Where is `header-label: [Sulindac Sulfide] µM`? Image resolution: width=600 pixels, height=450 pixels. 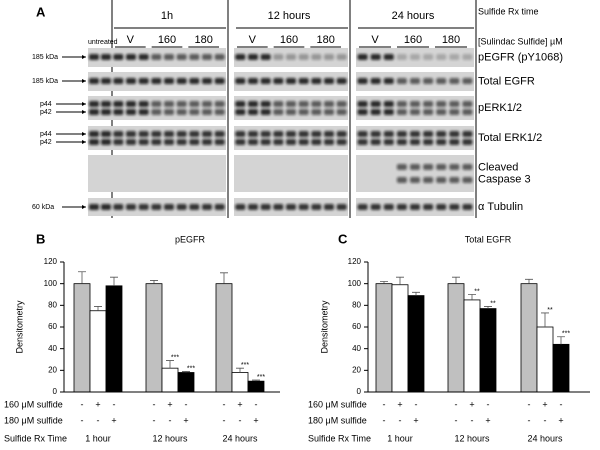 header-label: [Sulindac Sulfide] µM is located at coordinates (520, 41).